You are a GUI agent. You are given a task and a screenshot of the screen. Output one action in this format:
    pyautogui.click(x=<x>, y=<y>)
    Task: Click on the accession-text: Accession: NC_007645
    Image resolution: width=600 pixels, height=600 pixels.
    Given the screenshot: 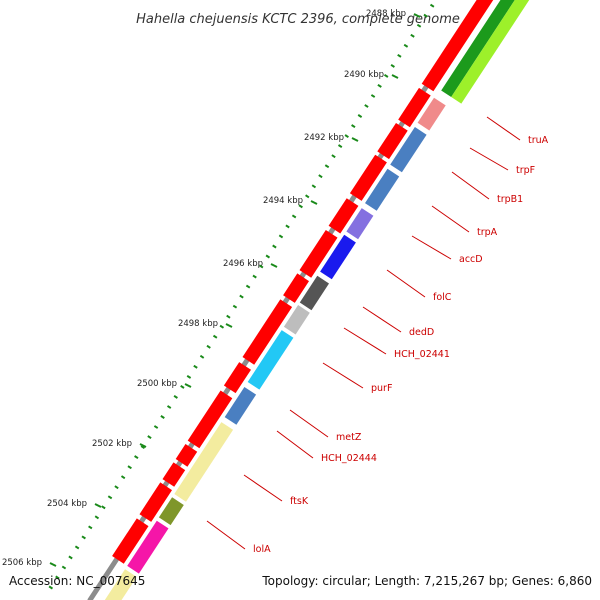 What is the action you would take?
    pyautogui.click(x=77, y=581)
    